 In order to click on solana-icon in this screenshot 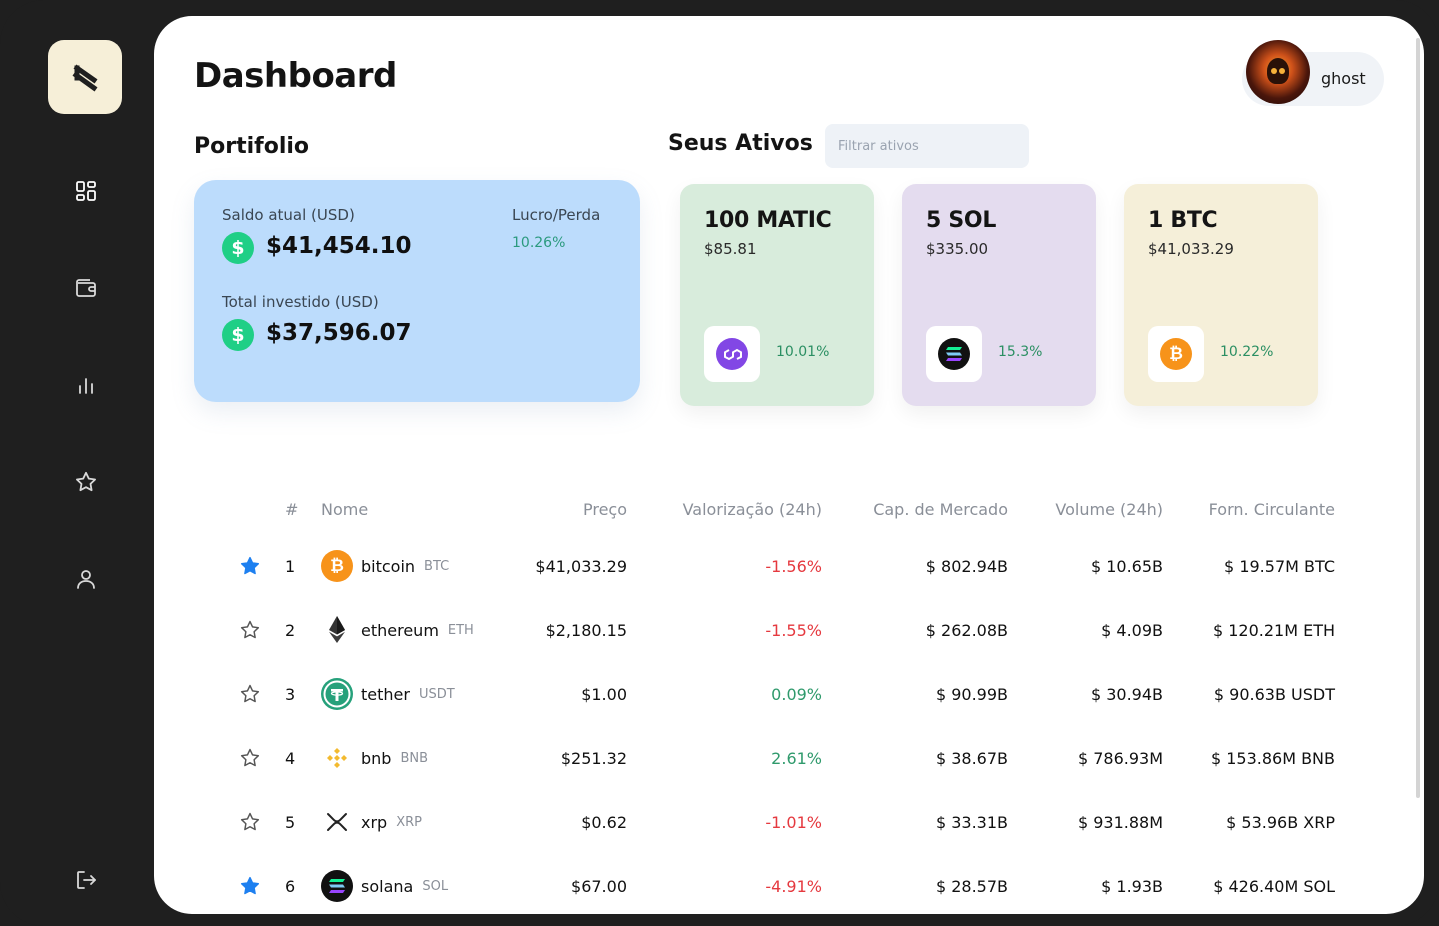, I will do `click(954, 354)`.